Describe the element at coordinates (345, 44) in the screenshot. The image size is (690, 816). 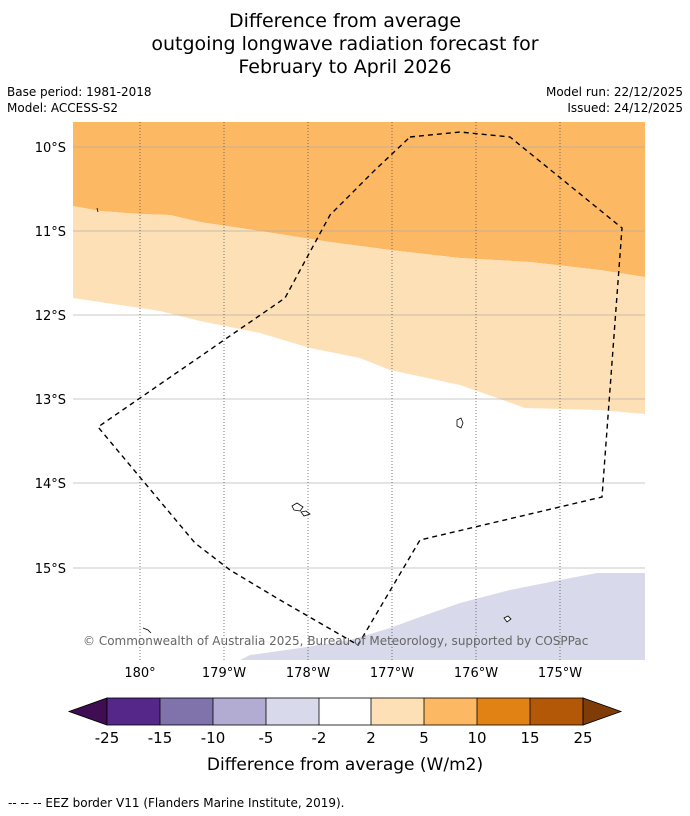
I see `title-line-2: outgoing longwave radiation forecast for` at that location.